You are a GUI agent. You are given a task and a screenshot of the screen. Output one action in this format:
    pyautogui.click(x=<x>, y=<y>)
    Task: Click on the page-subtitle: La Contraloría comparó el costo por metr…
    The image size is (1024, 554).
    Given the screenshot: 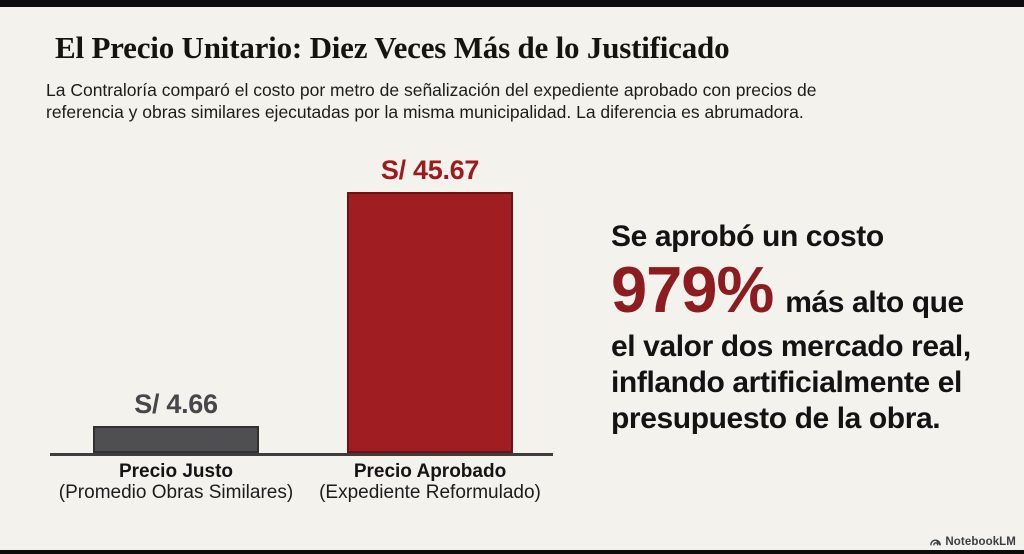 What is the action you would take?
    pyautogui.click(x=431, y=101)
    